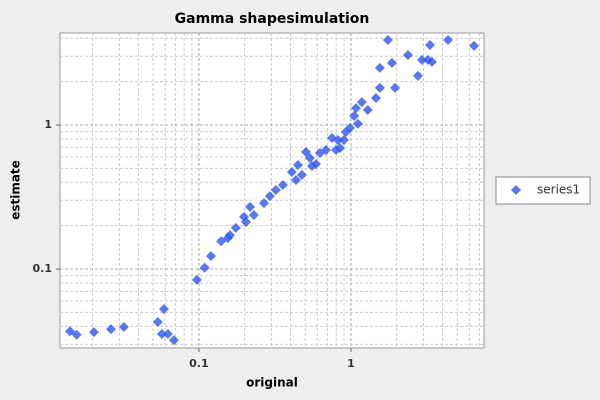 This screenshot has width=600, height=400. Describe the element at coordinates (48, 124) in the screenshot. I see `y-tick-label: 1` at that location.